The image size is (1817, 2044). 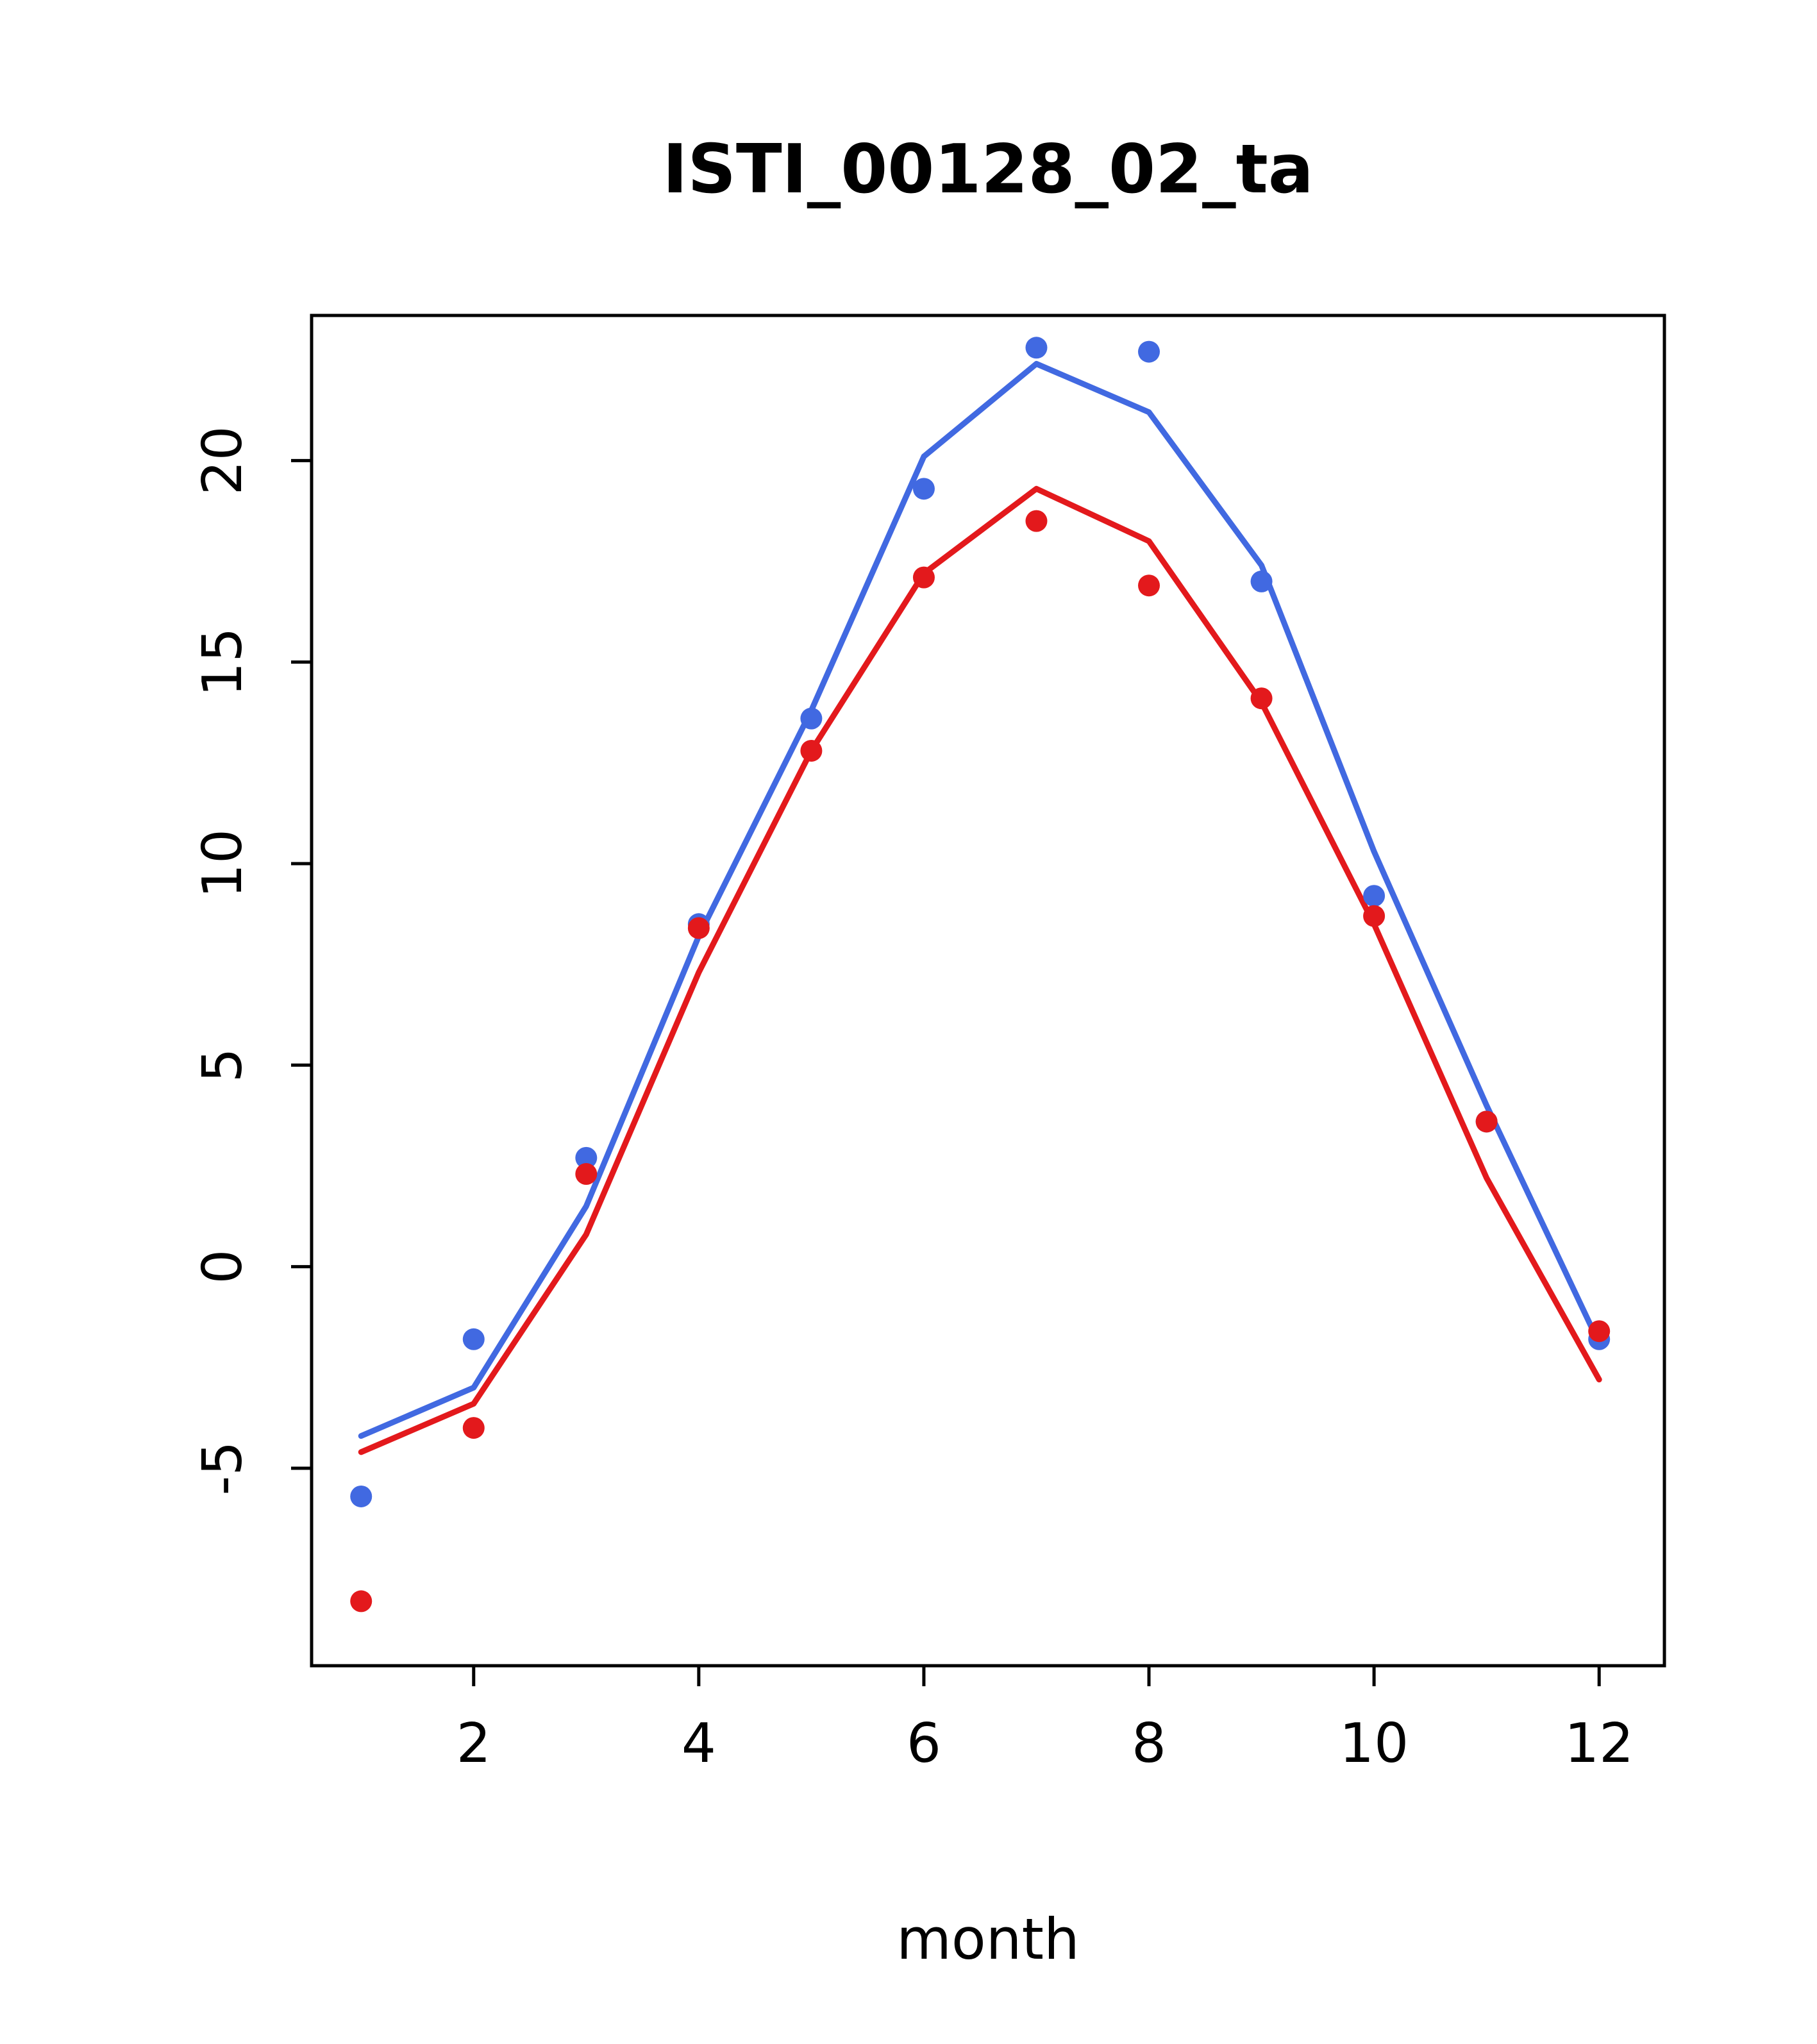 I want to click on x-tick-label: 4, so click(x=699, y=1743).